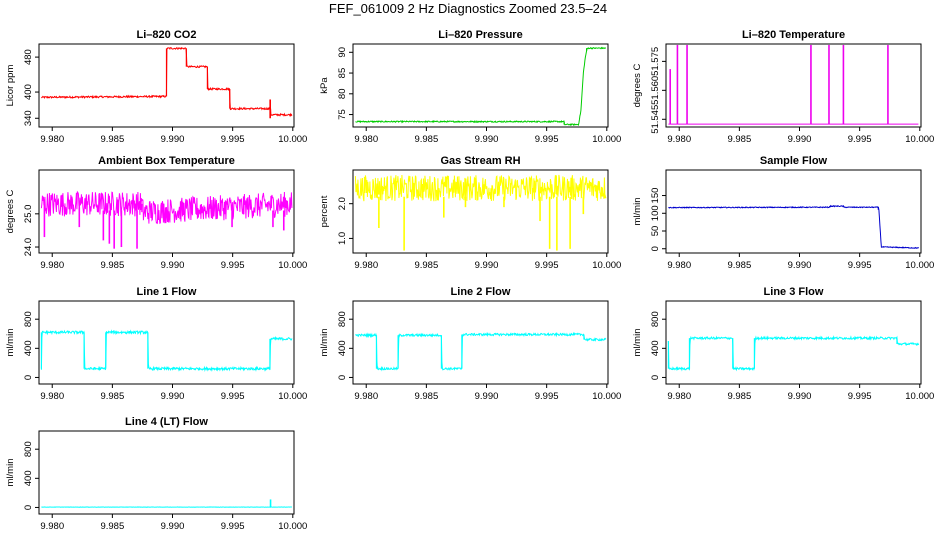 This screenshot has height=540, width=936. I want to click on y-tick-label: 480, so click(28, 57).